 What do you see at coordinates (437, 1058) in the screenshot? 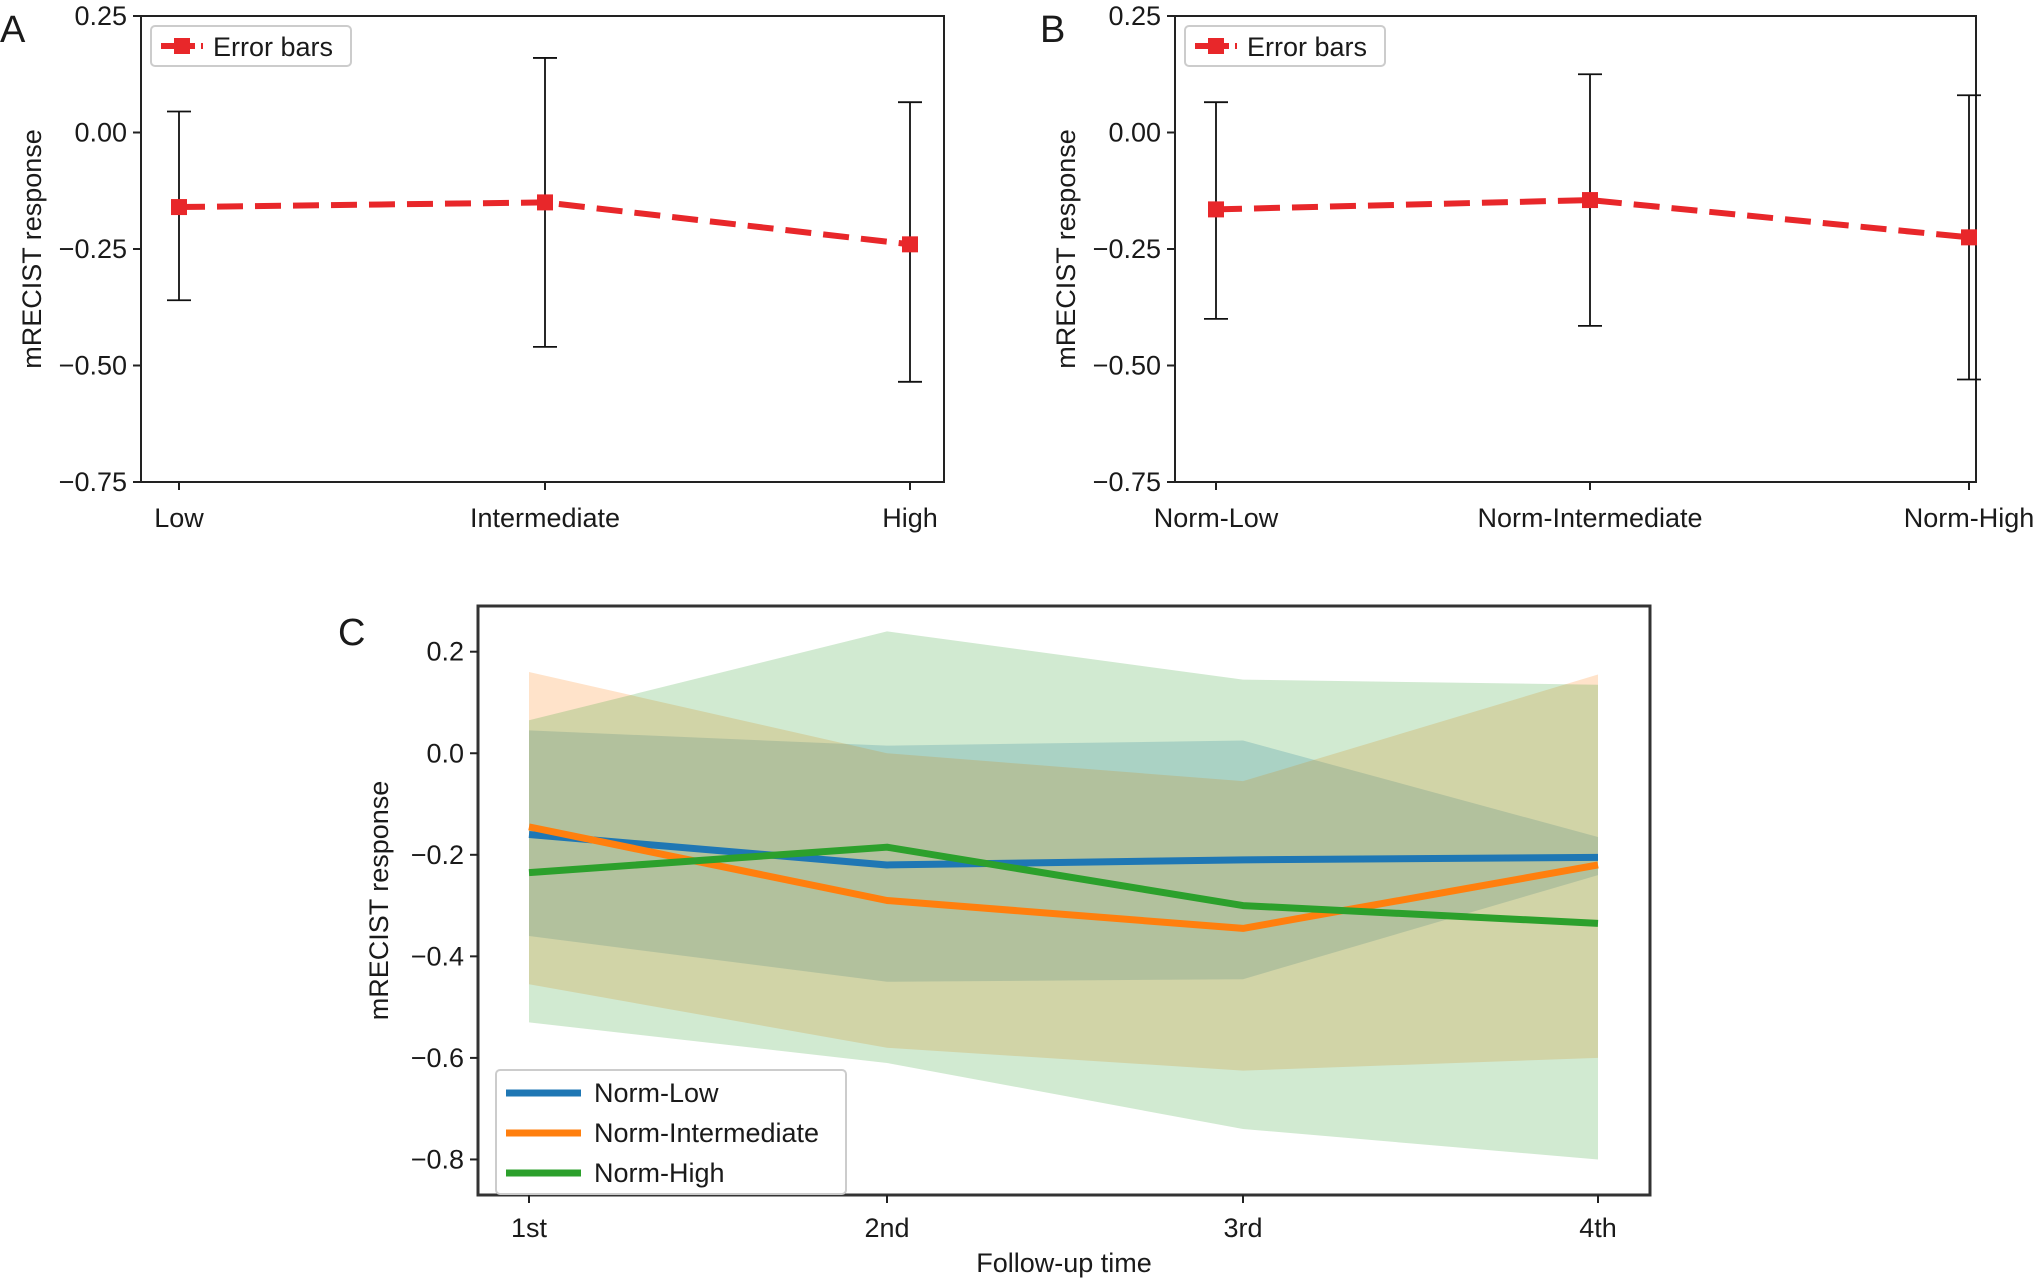
I see `y-tick-label: −0.6` at bounding box center [437, 1058].